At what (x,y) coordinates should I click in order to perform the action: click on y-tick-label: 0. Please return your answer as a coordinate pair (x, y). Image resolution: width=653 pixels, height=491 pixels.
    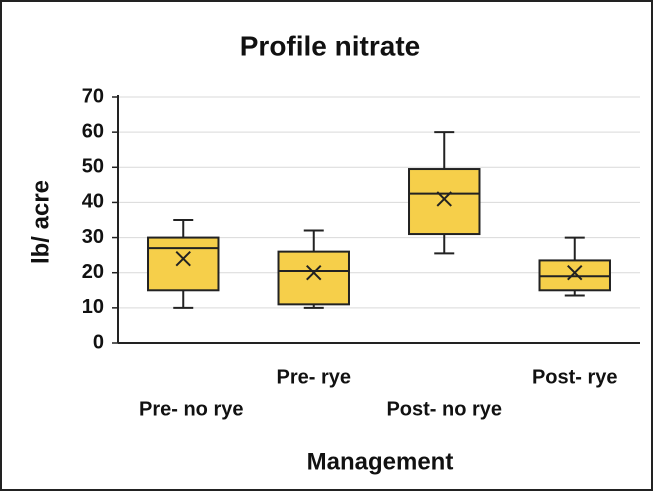
    Looking at the image, I should click on (98, 342).